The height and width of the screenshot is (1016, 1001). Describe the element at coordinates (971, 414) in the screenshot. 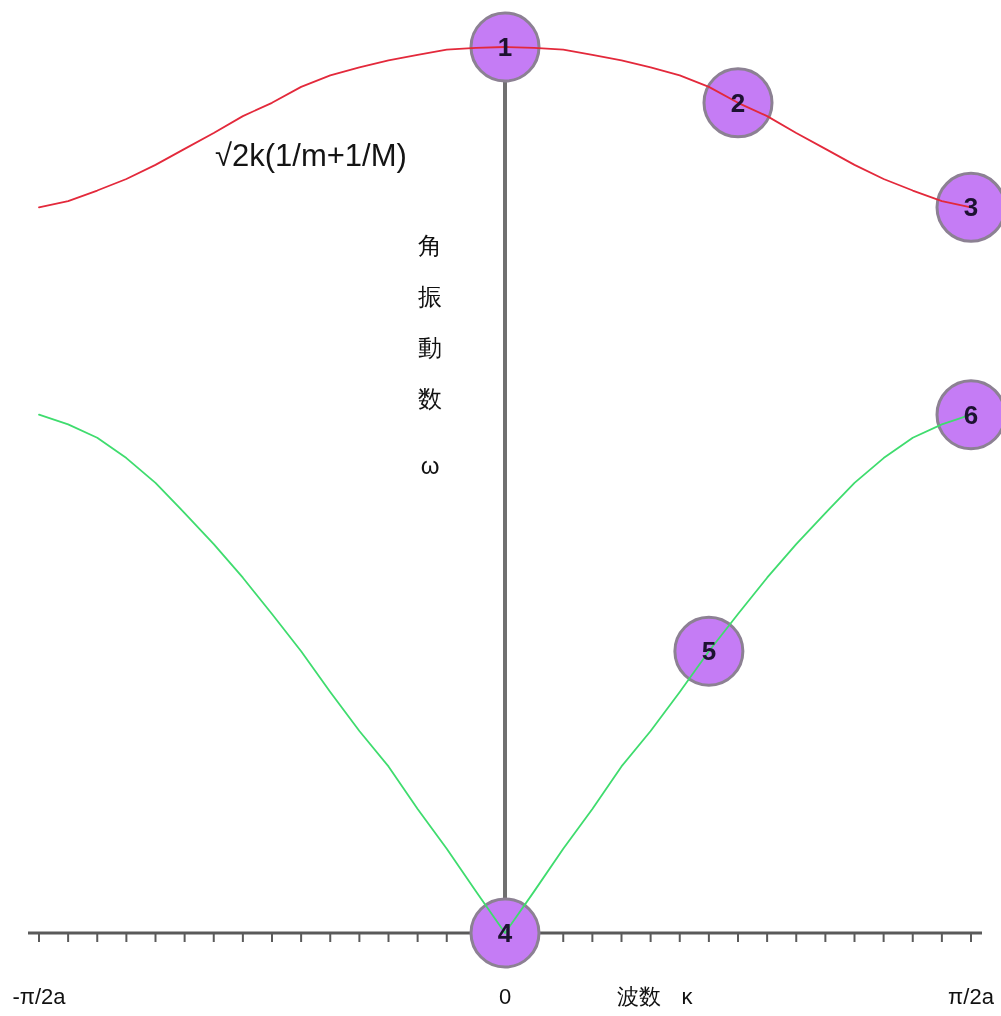

I see `annotation: 6` at that location.